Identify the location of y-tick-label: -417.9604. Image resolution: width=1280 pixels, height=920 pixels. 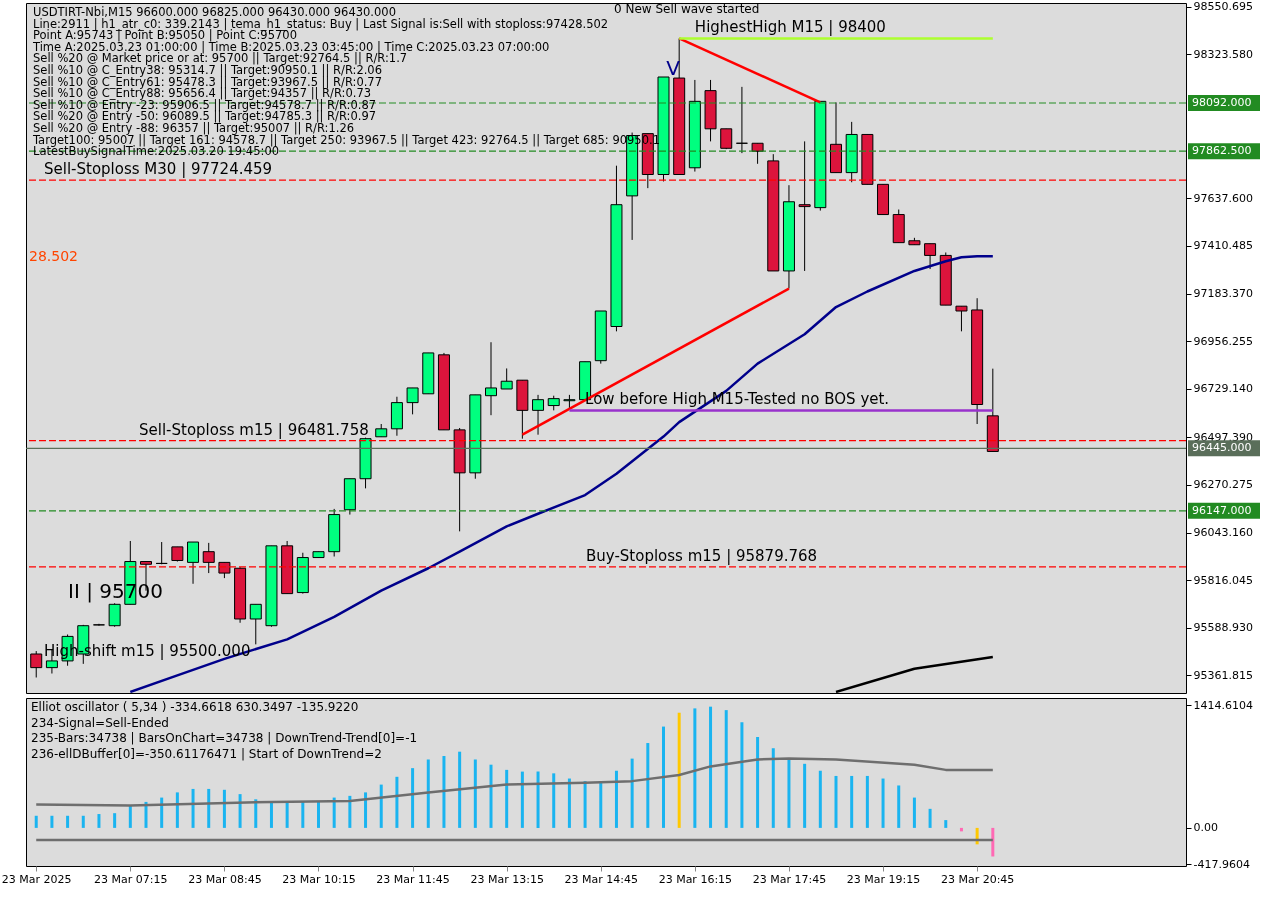
(1221, 864).